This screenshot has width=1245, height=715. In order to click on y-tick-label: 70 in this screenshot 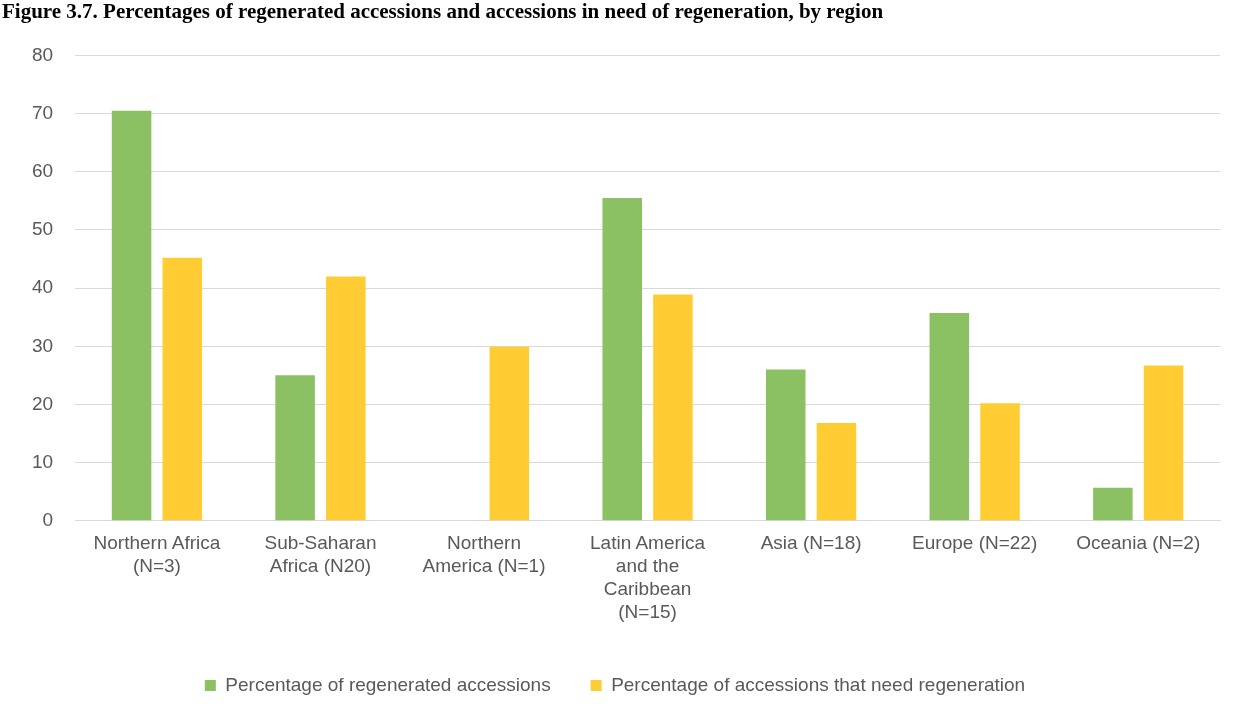, I will do `click(42, 112)`.